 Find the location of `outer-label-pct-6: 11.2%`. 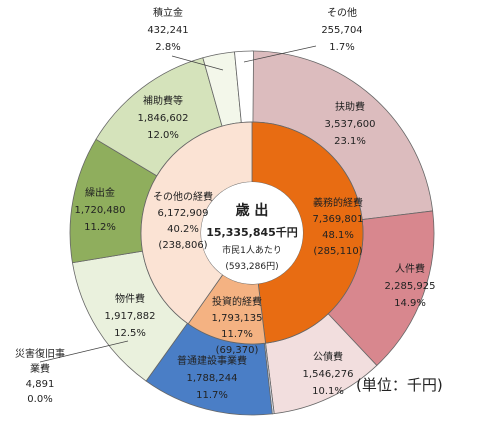

outer-label-pct-6: 11.2% is located at coordinates (100, 227).